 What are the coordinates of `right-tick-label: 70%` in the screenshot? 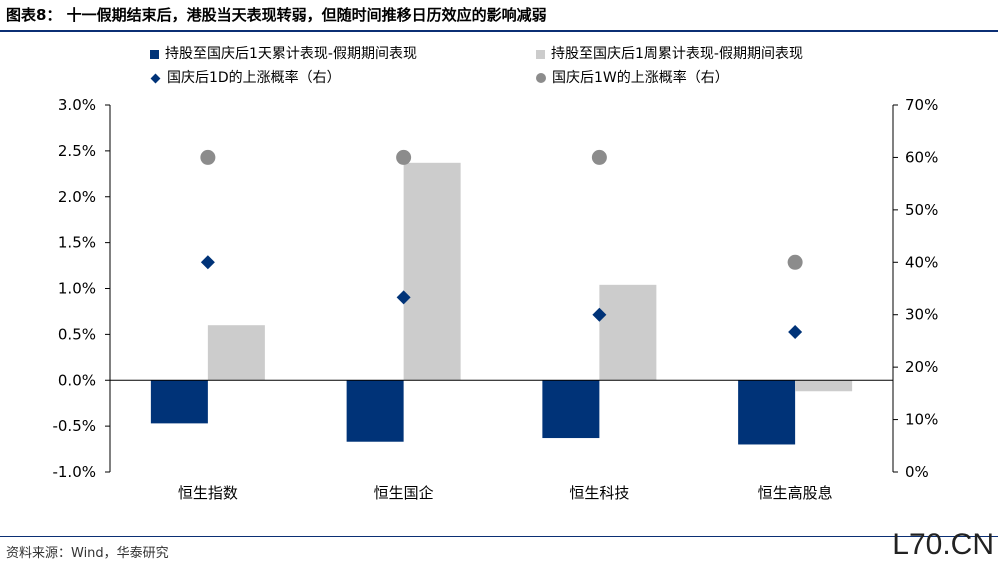 It's located at (921, 105).